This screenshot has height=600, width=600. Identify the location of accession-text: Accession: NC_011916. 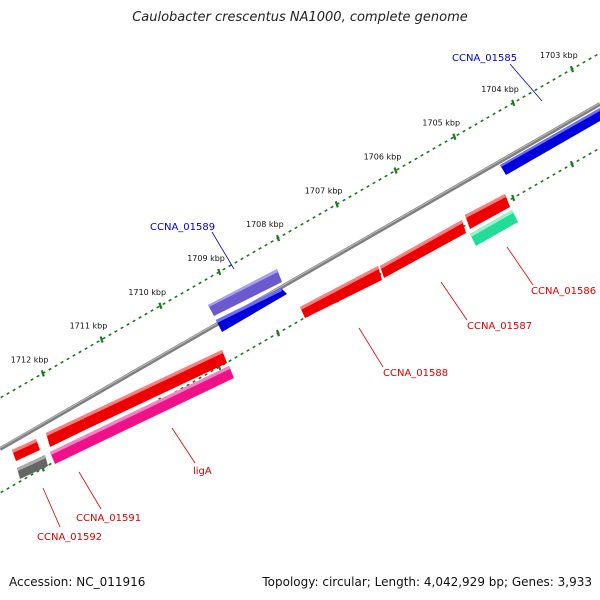
(77, 582).